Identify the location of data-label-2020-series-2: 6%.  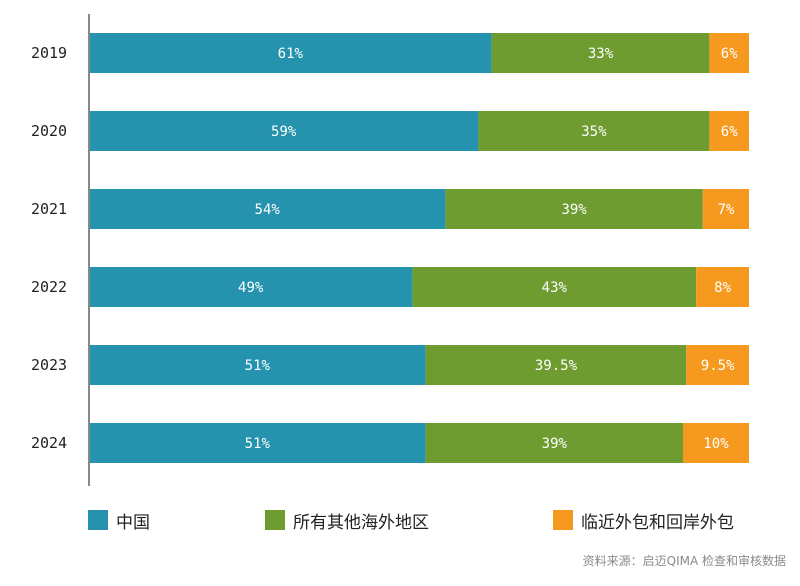
(729, 132).